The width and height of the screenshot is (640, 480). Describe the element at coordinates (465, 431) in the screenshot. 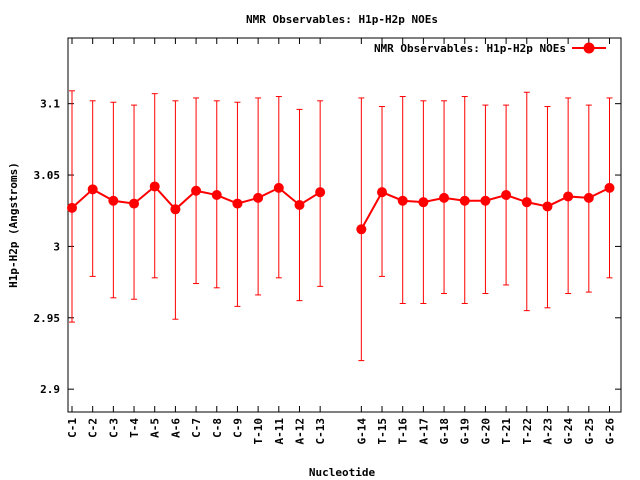

I see `x-tick-label: G-19` at that location.